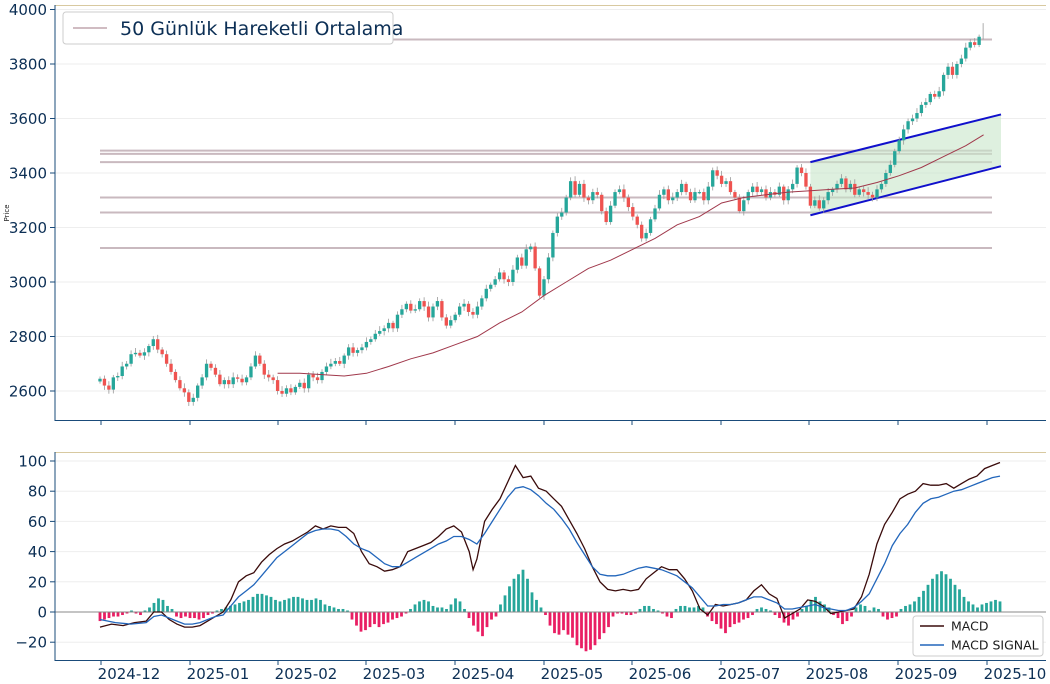 Image resolution: width=1050 pixels, height=684 pixels. I want to click on x-tick-label: 2025-02, so click(306, 674).